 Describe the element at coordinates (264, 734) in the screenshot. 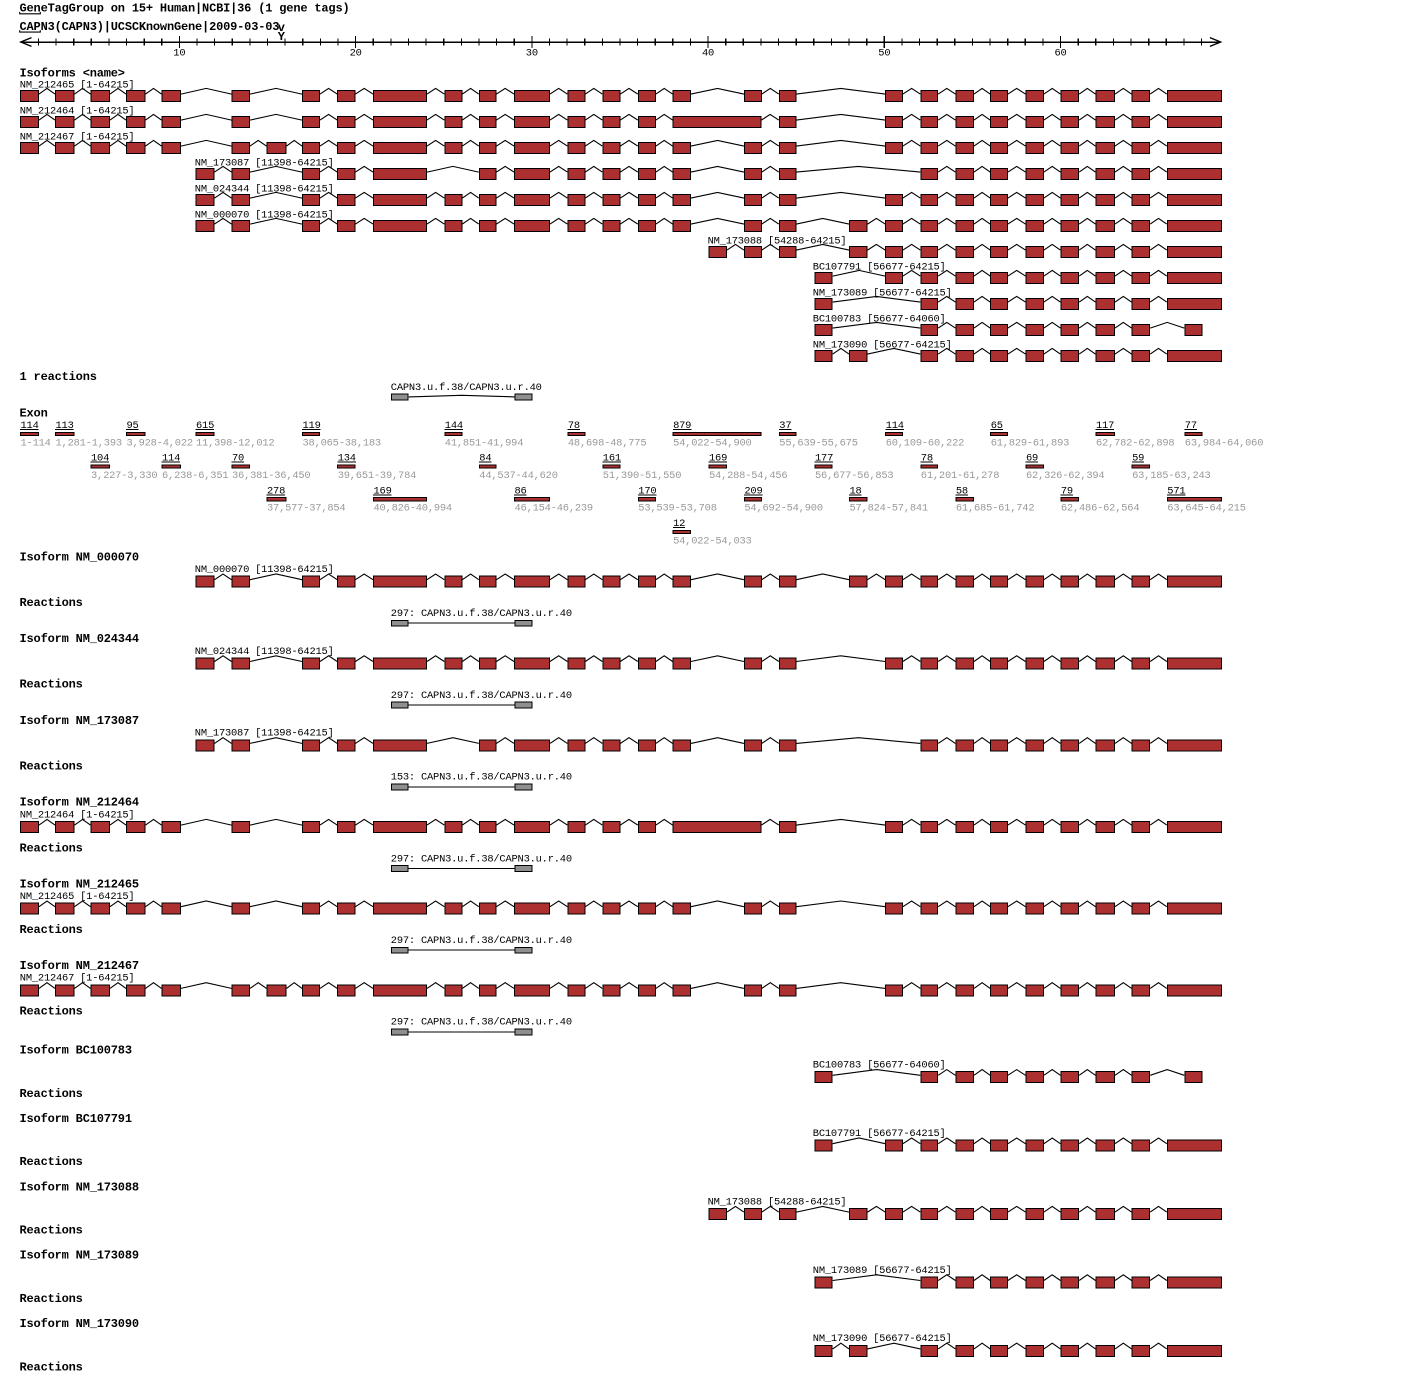

I see `svg-text: NM_173087 [11398-64215]` at that location.